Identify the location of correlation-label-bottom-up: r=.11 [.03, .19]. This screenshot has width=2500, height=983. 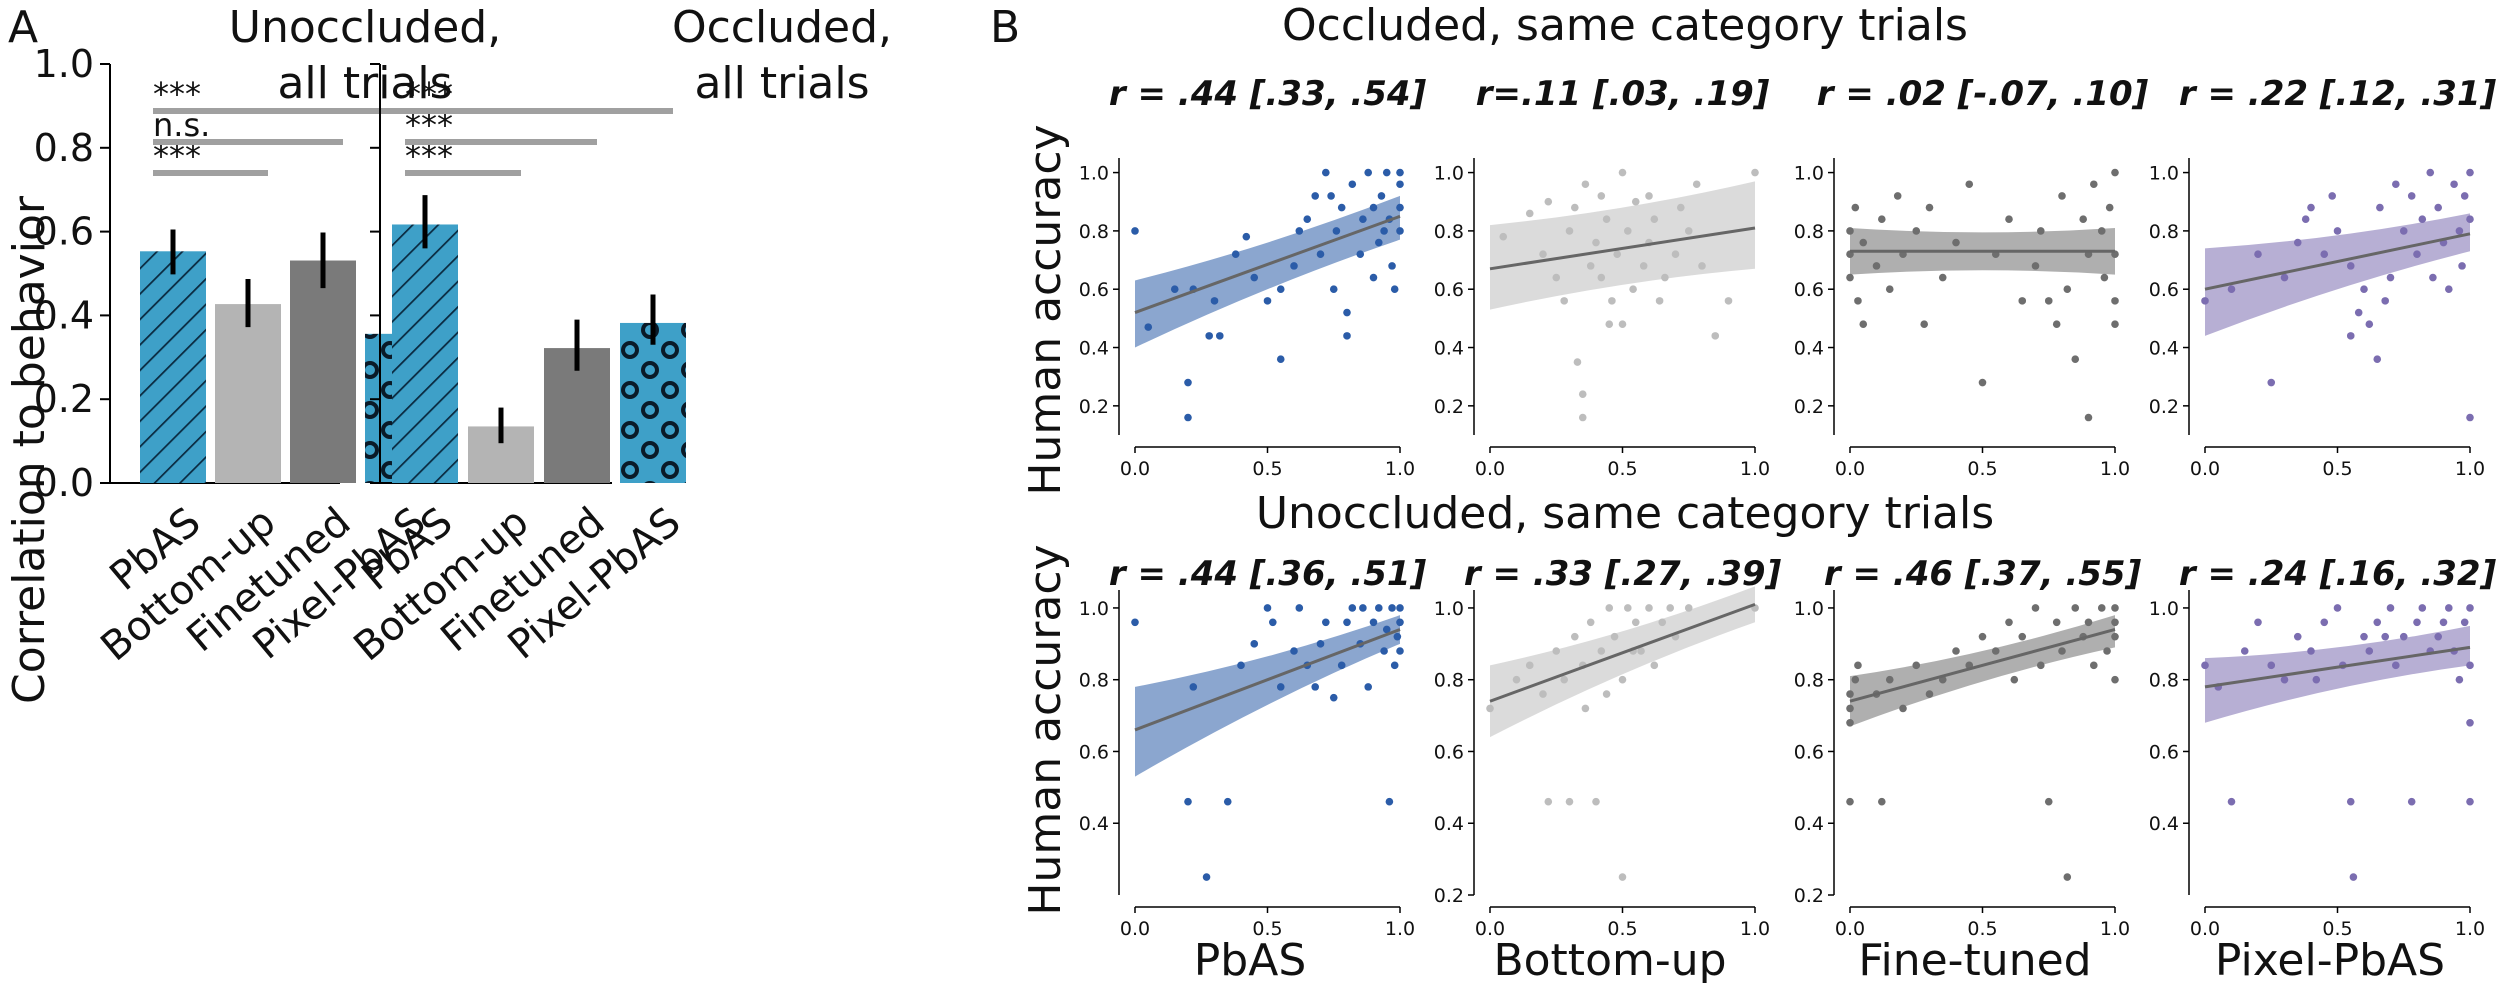
(1623, 94).